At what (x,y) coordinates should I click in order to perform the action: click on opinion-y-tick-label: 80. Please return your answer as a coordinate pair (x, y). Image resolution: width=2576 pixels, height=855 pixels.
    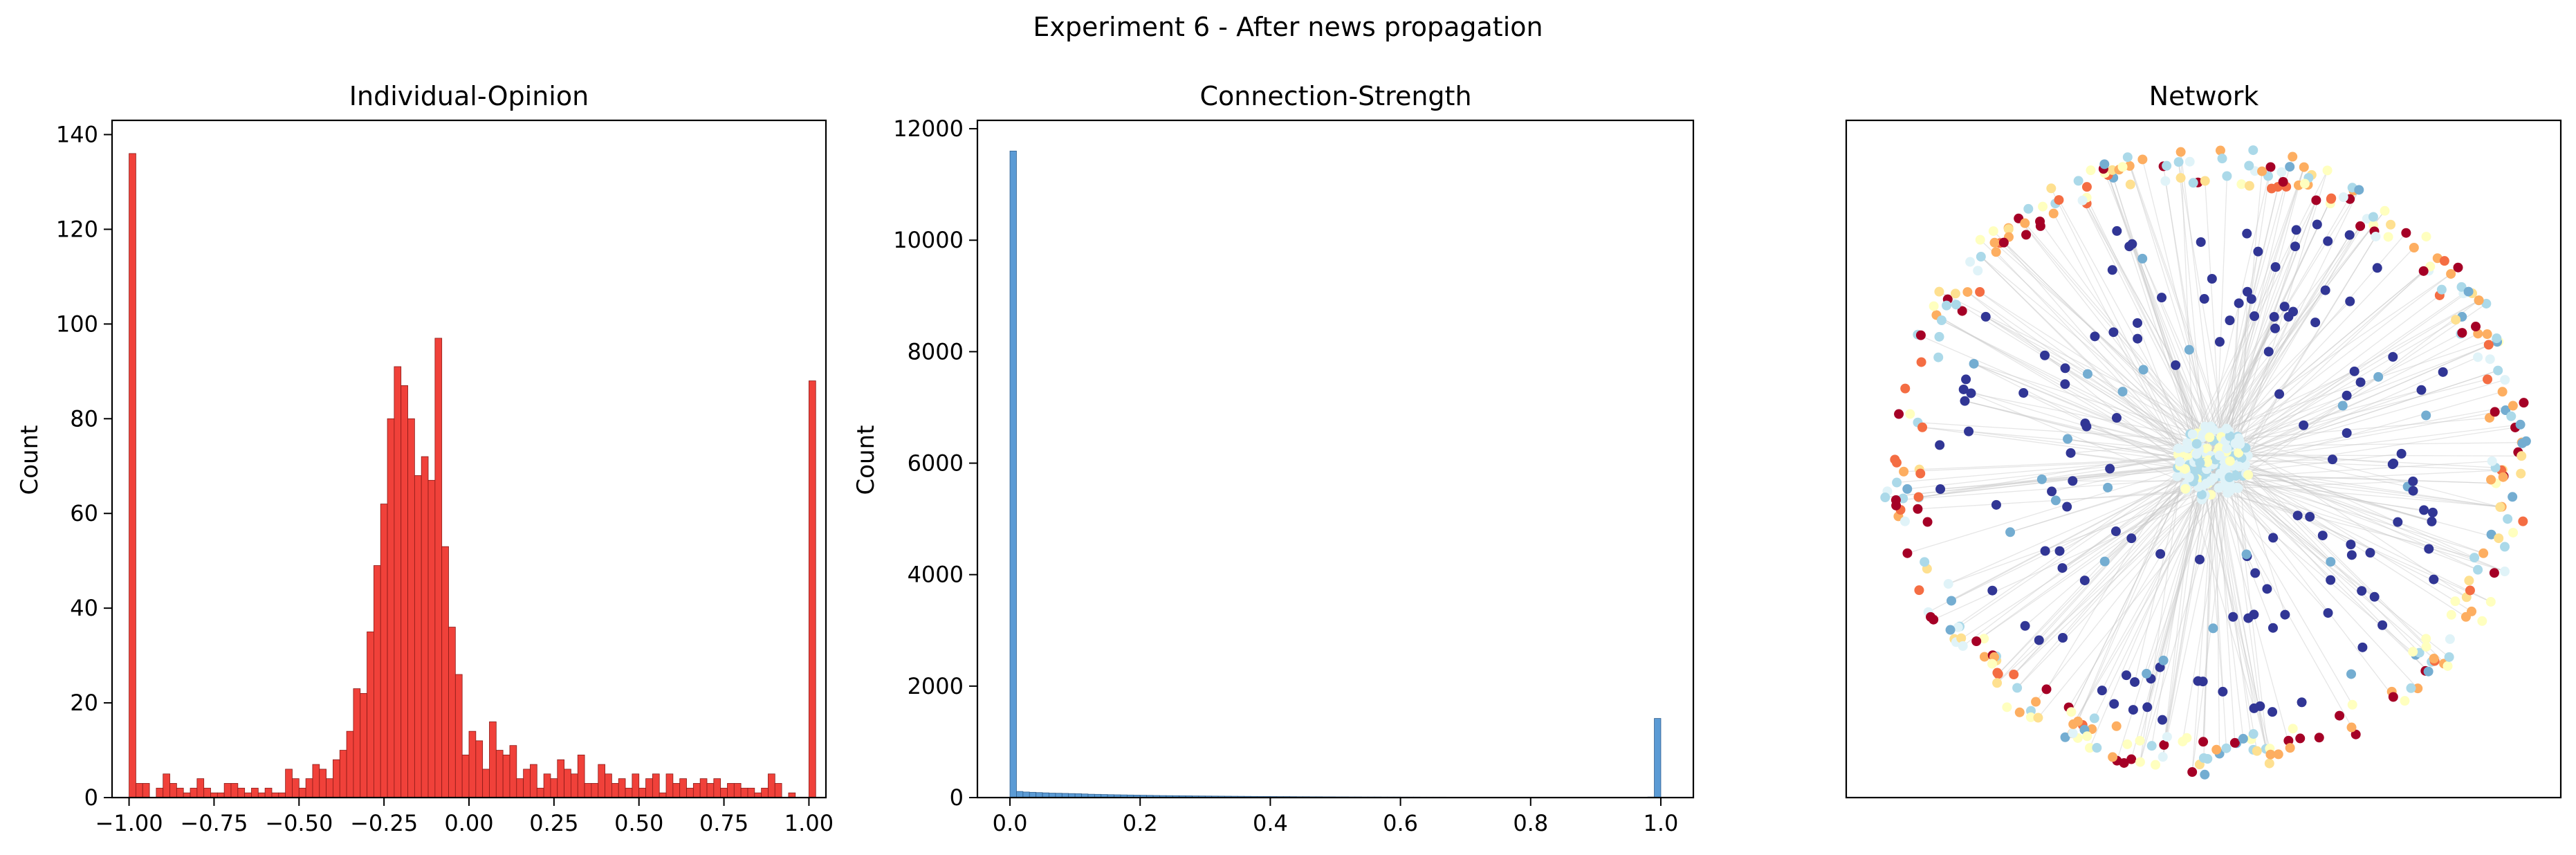
    Looking at the image, I should click on (84, 419).